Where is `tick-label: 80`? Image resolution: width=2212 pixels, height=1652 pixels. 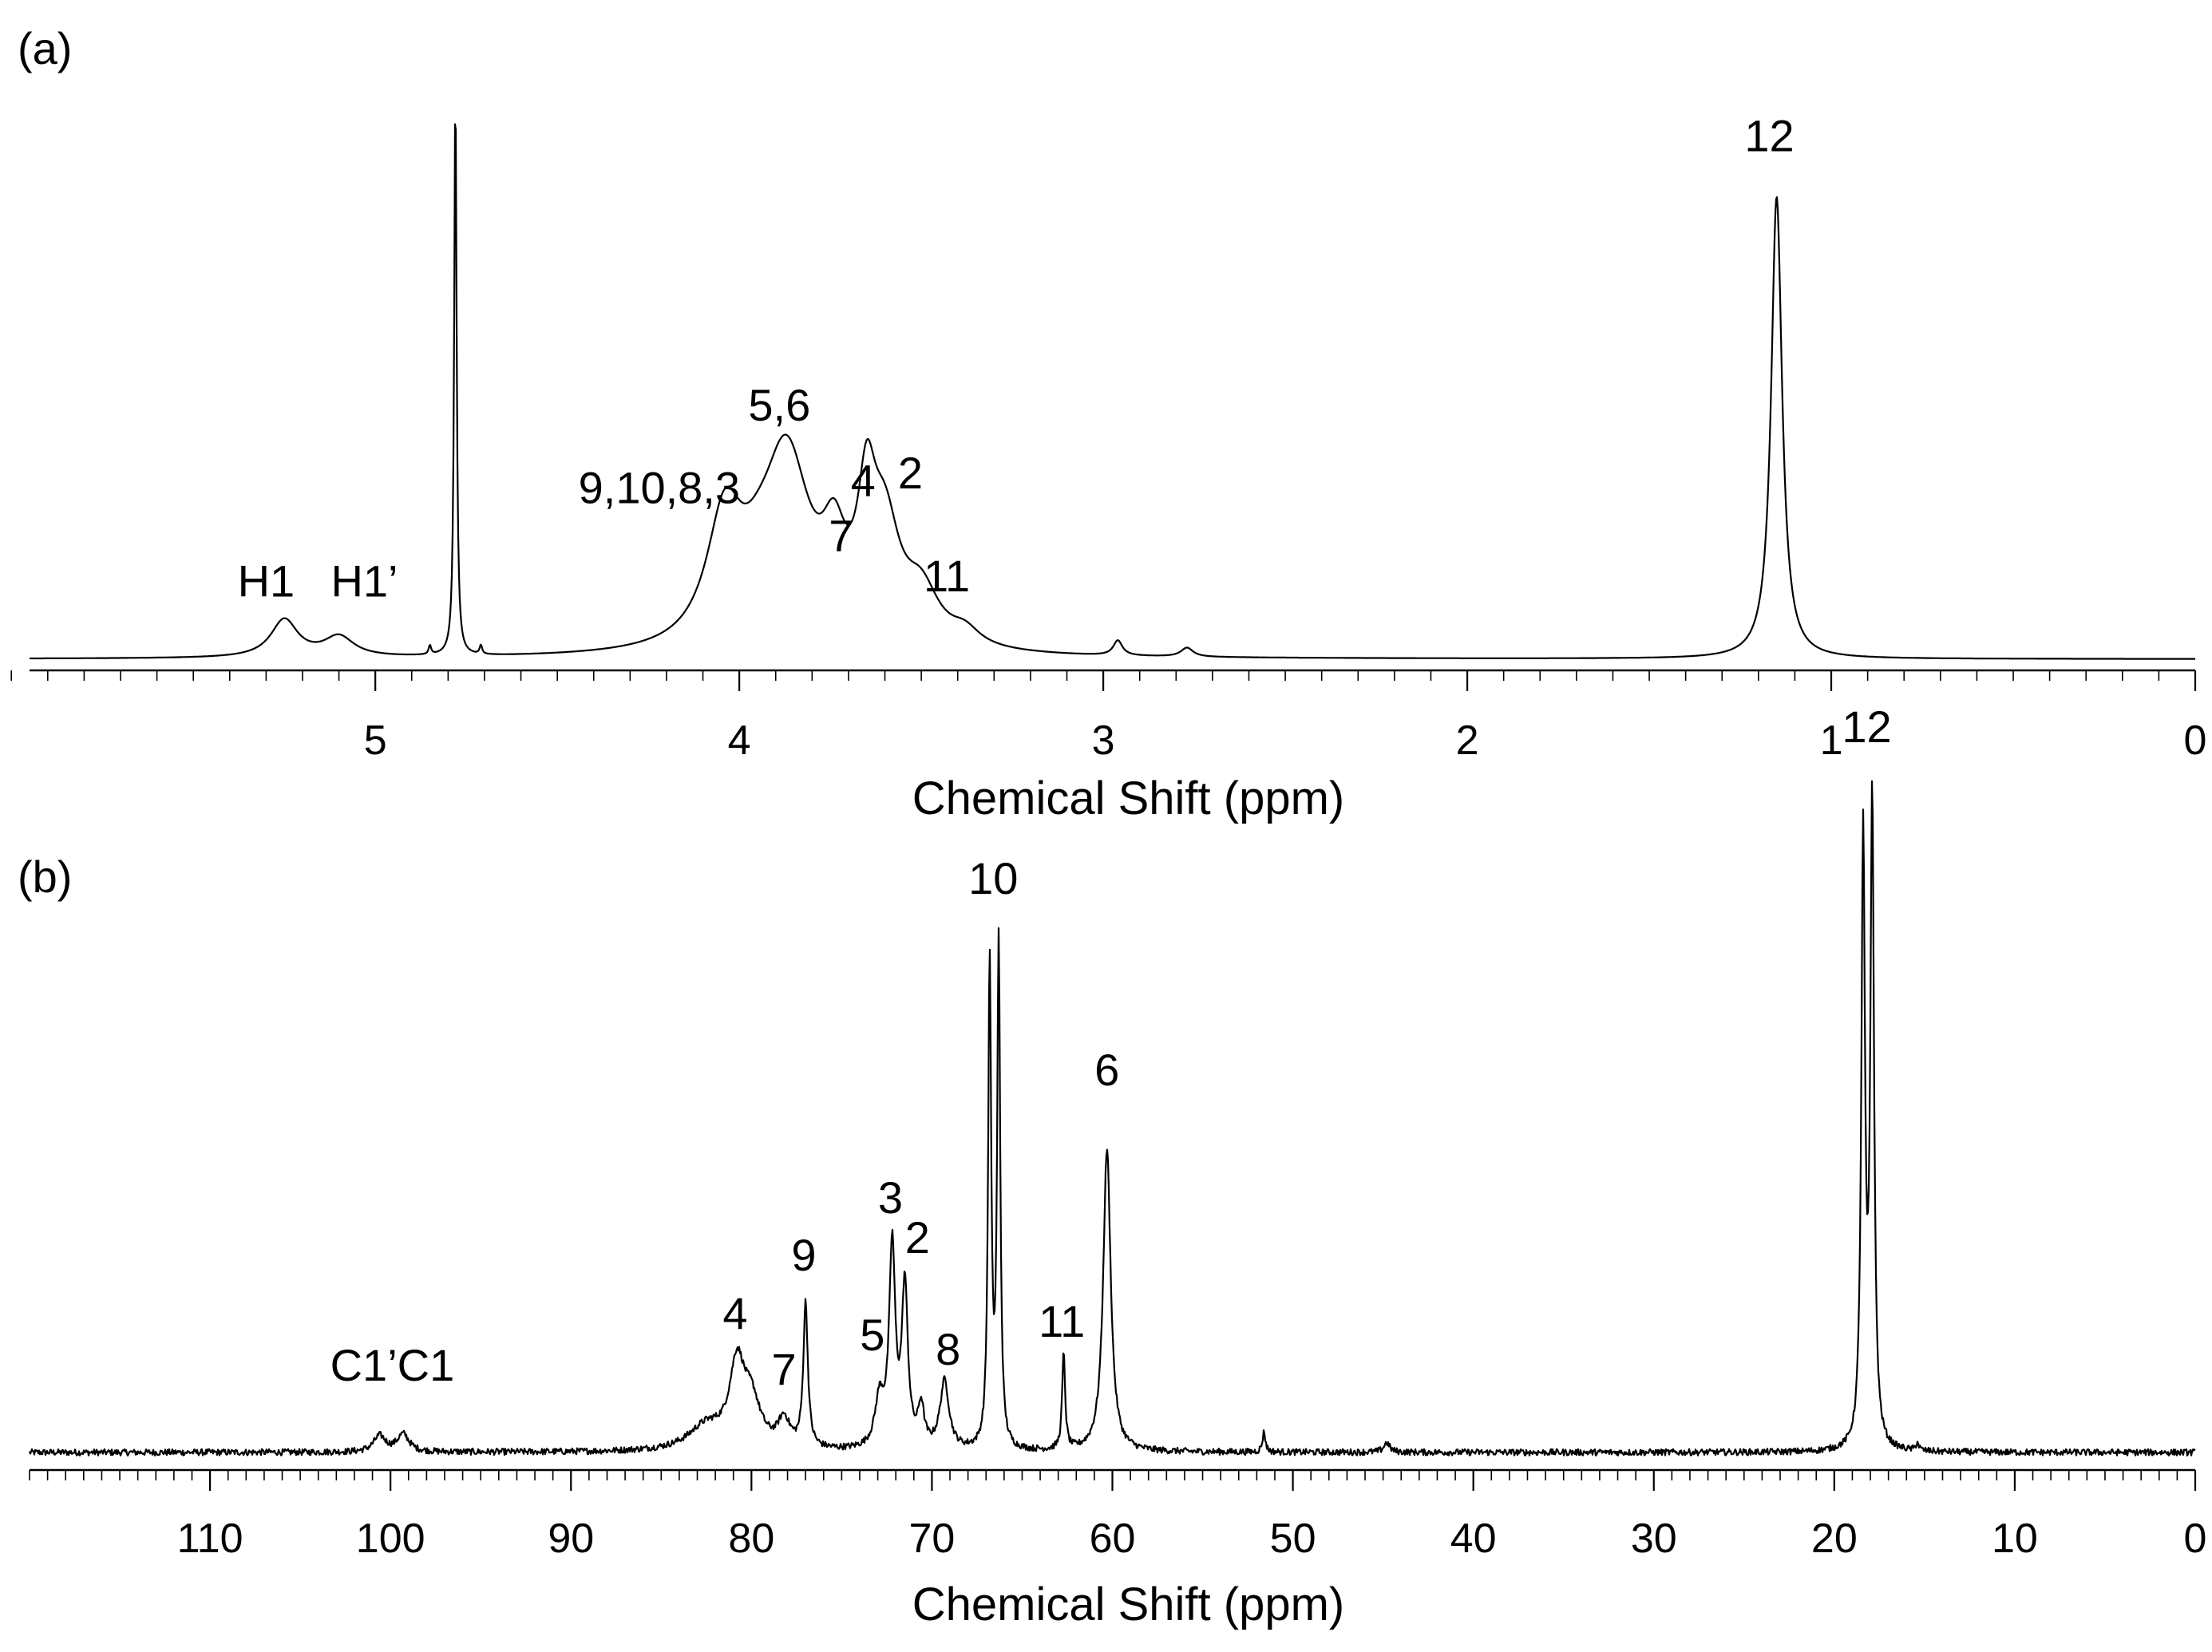
tick-label: 80 is located at coordinates (751, 1539).